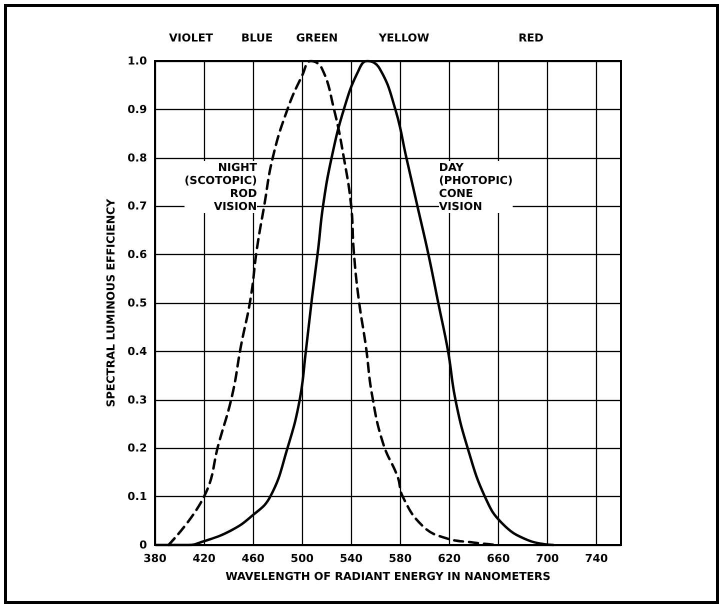 The image size is (727, 612). I want to click on y-tick-label: 0.3, so click(137, 399).